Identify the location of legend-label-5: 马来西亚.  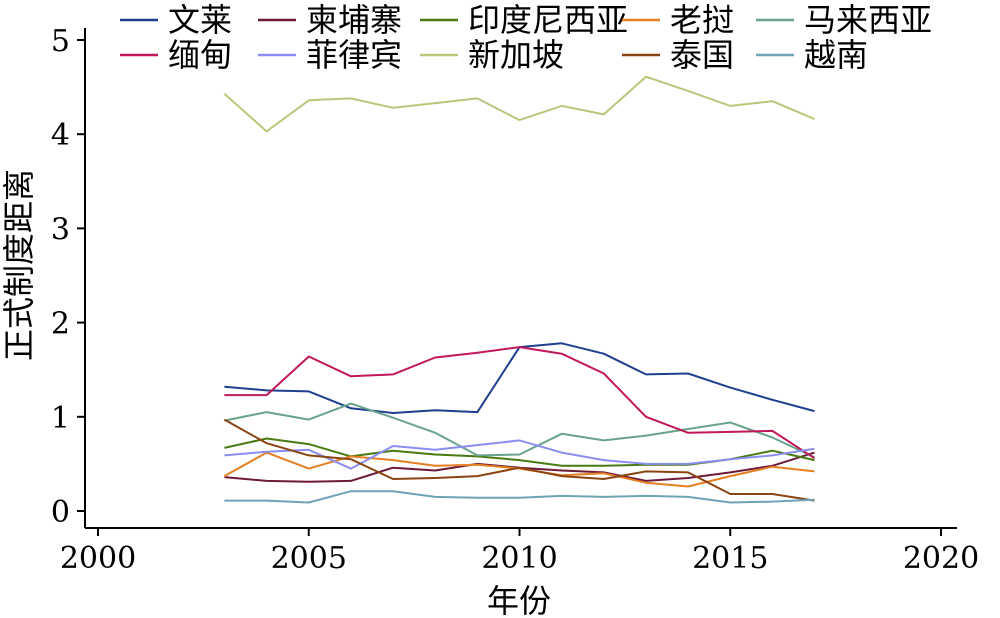
(868, 20).